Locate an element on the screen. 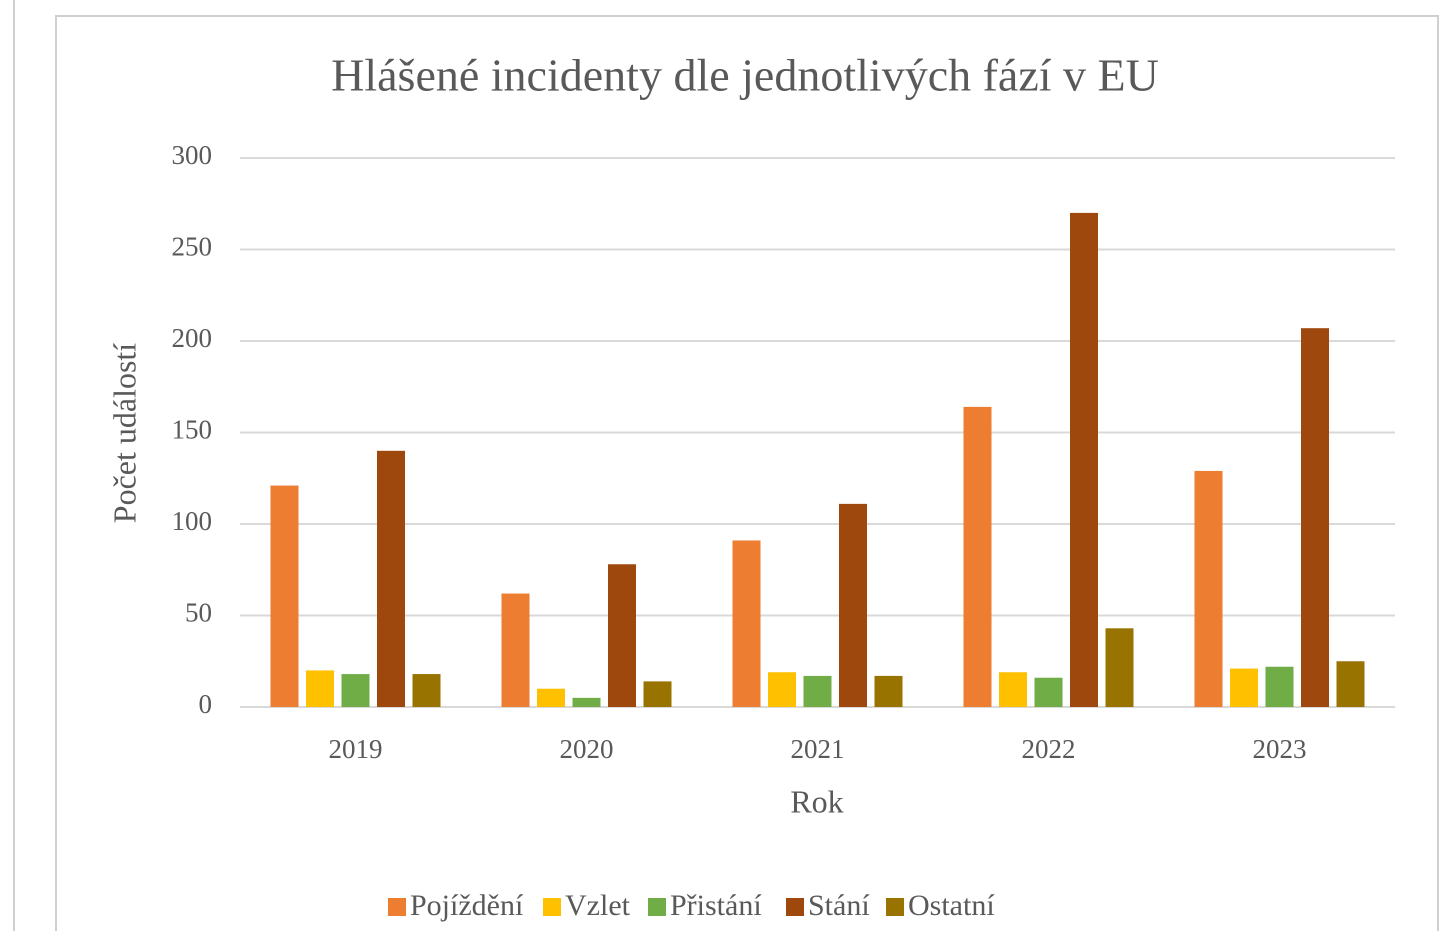  x-axis-label: Rok is located at coordinates (816, 801).